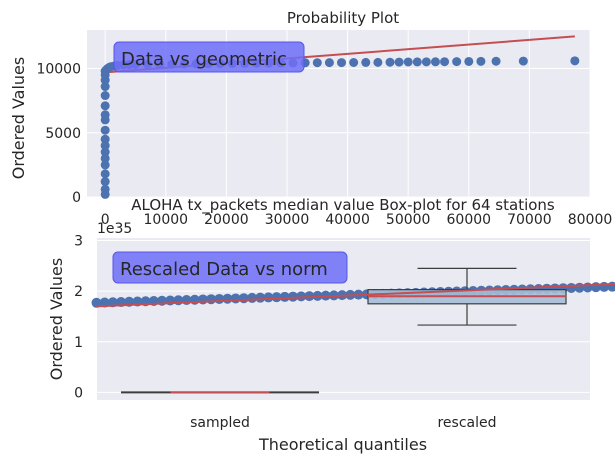  What do you see at coordinates (78, 393) in the screenshot?
I see `bottom-y-tick-label: 0` at bounding box center [78, 393].